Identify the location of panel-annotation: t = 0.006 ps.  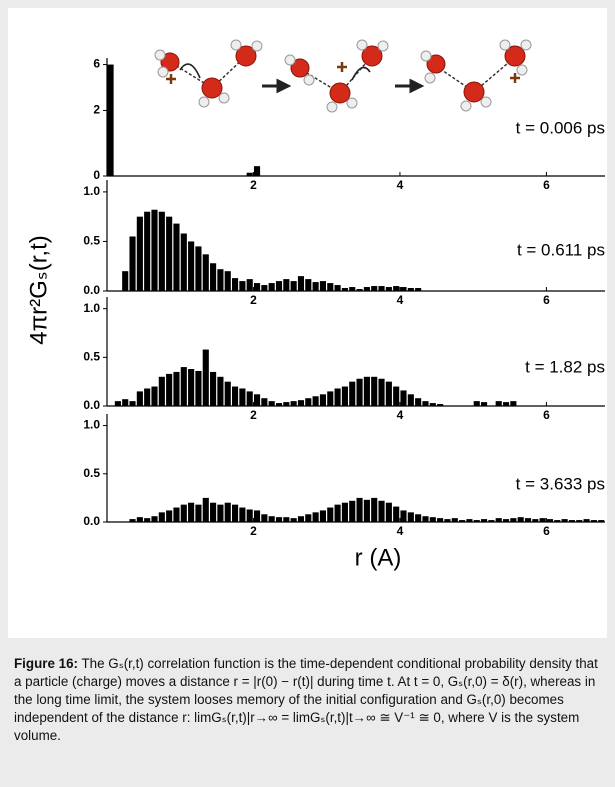
(560, 127).